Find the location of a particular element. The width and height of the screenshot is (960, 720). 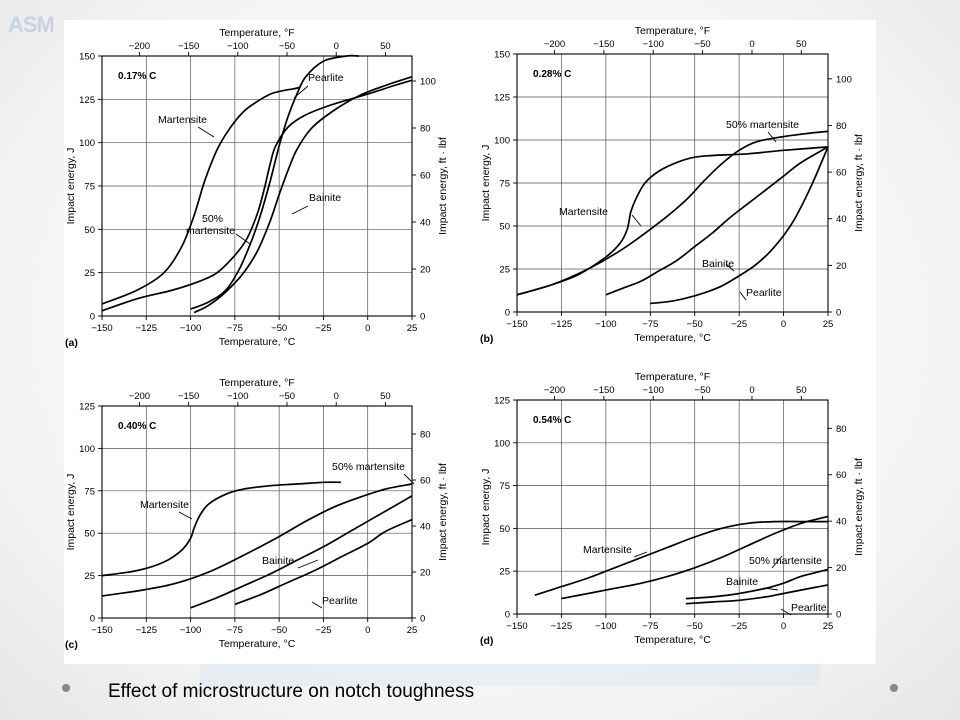

curve-label: Martensite is located at coordinates (182, 120).